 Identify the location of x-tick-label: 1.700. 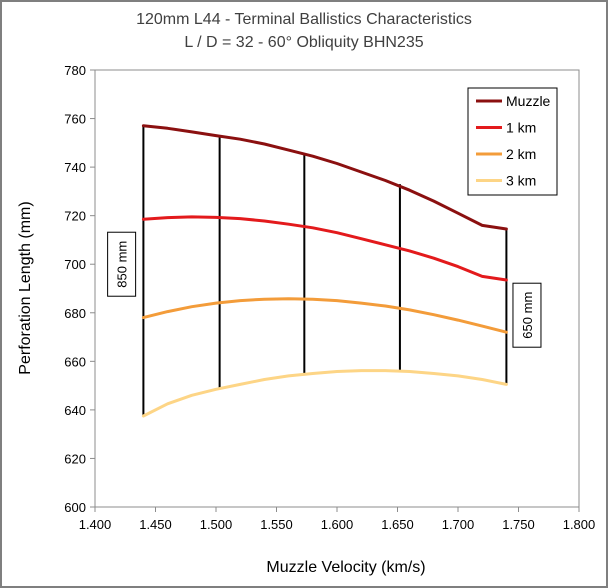
(458, 524).